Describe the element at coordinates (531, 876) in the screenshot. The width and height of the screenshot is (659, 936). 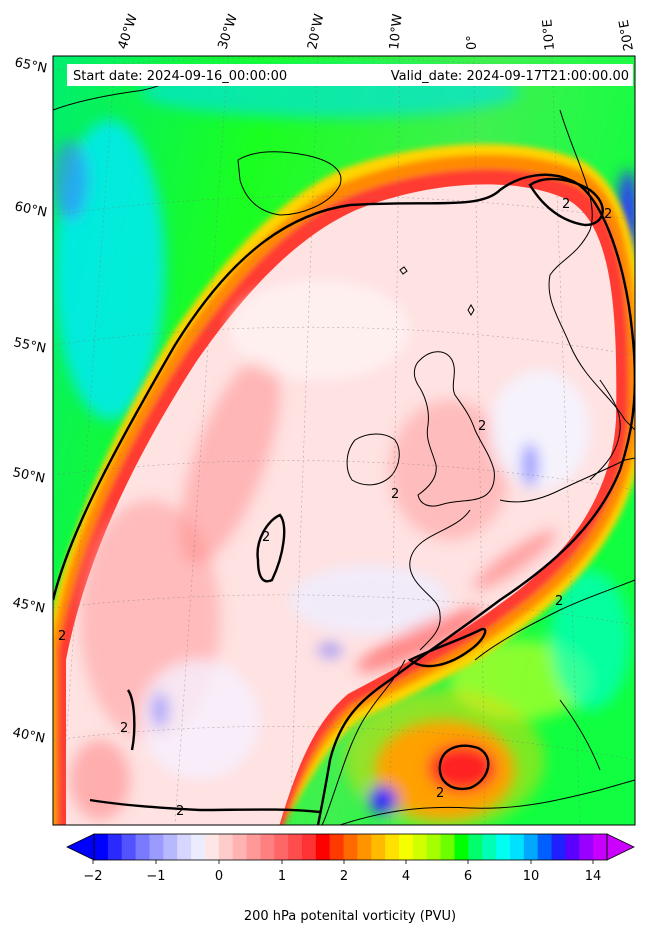
I see `colorbar-tick-label: 10` at that location.